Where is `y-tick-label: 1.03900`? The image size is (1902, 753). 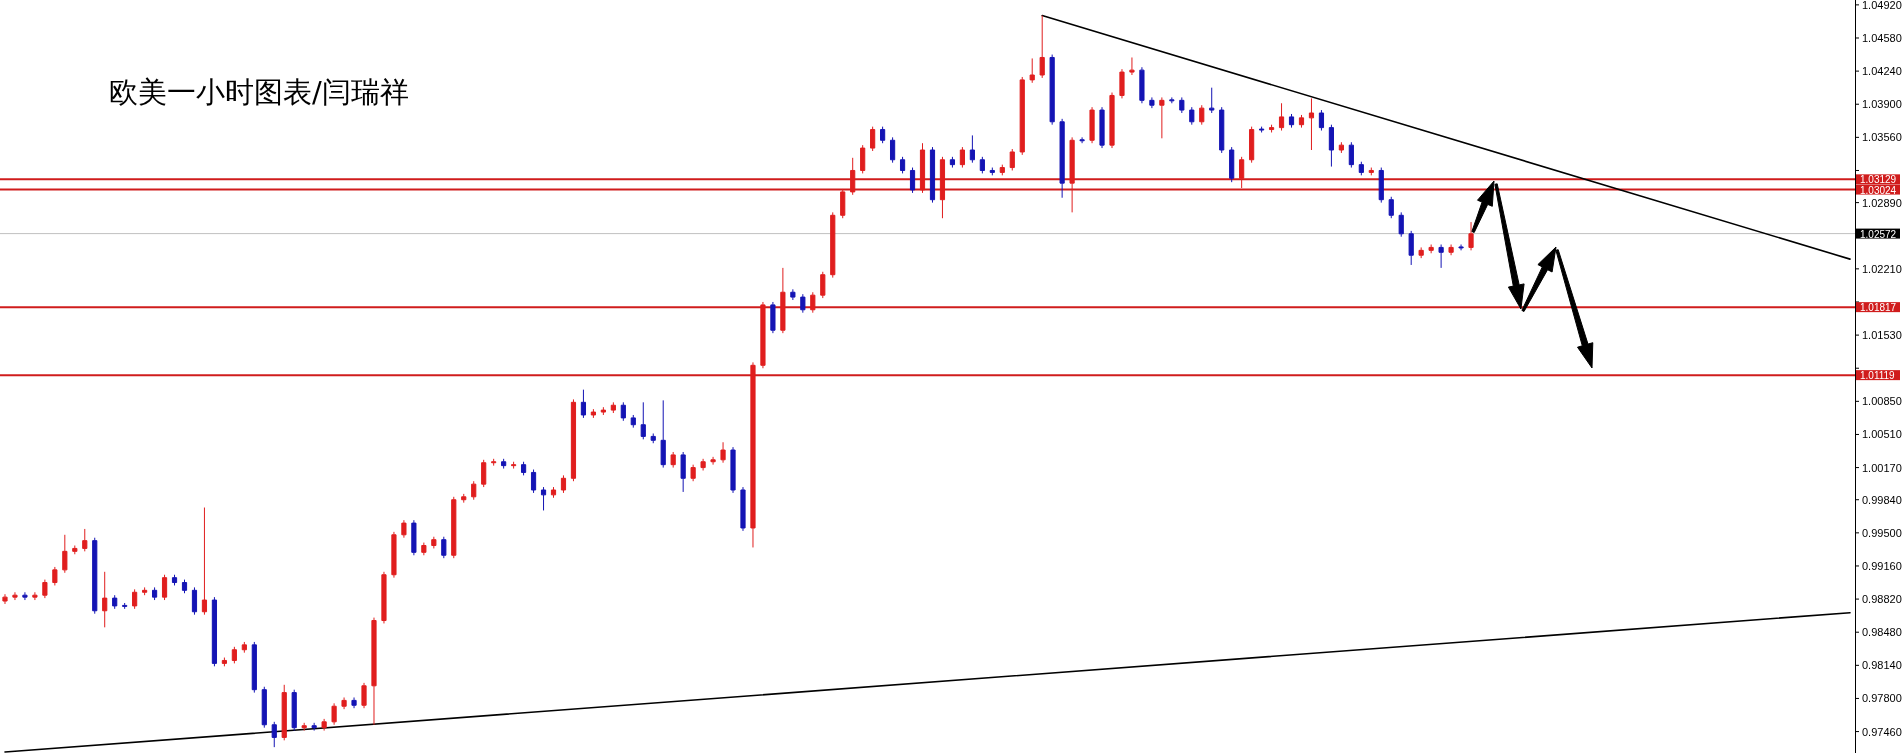 y-tick-label: 1.03900 is located at coordinates (1882, 104).